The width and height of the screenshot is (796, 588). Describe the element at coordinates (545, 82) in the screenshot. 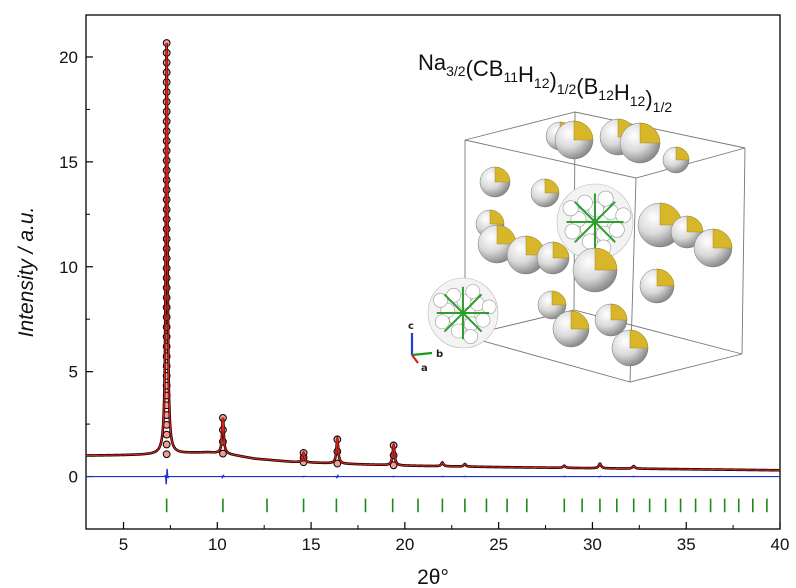

I see `compound-formula: Na3/2(CB11H12)1/2(B12H12)1/2` at that location.